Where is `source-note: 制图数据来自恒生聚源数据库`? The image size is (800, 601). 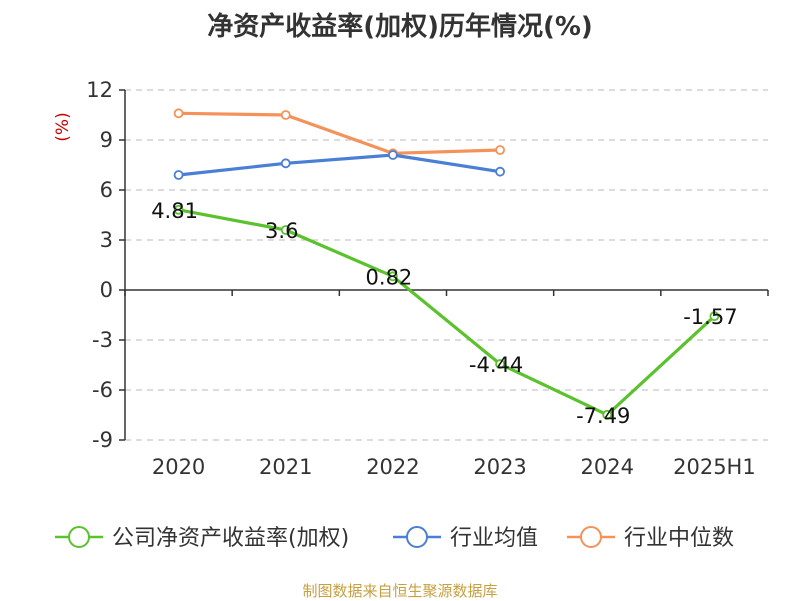 source-note: 制图数据来自恒生聚源数据库 is located at coordinates (400, 591).